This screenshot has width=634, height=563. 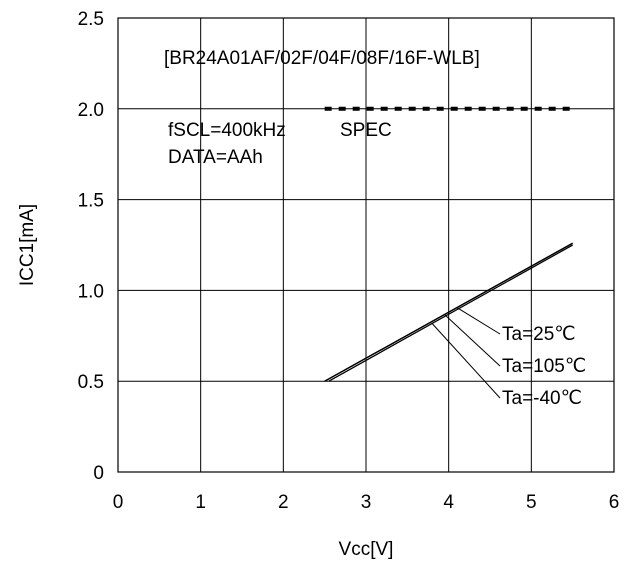 I want to click on x-tick-label: 2, so click(x=283, y=502).